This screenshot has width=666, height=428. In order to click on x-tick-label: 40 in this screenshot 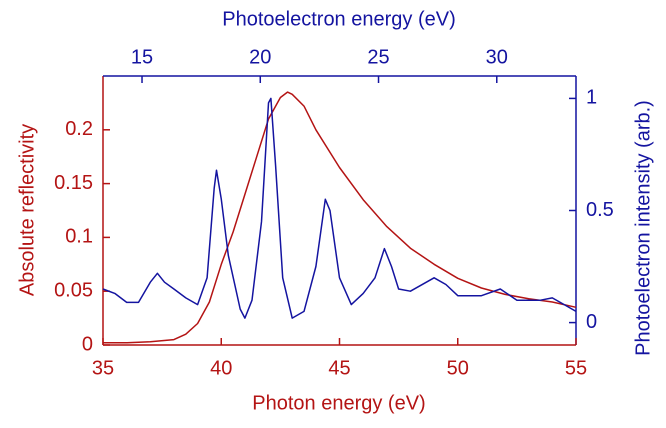, I will do `click(221, 368)`.